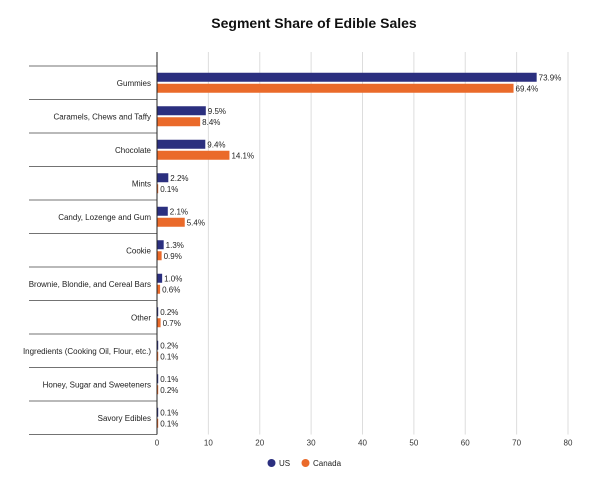 The image size is (600, 489). I want to click on data-label: 14.1%, so click(242, 155).